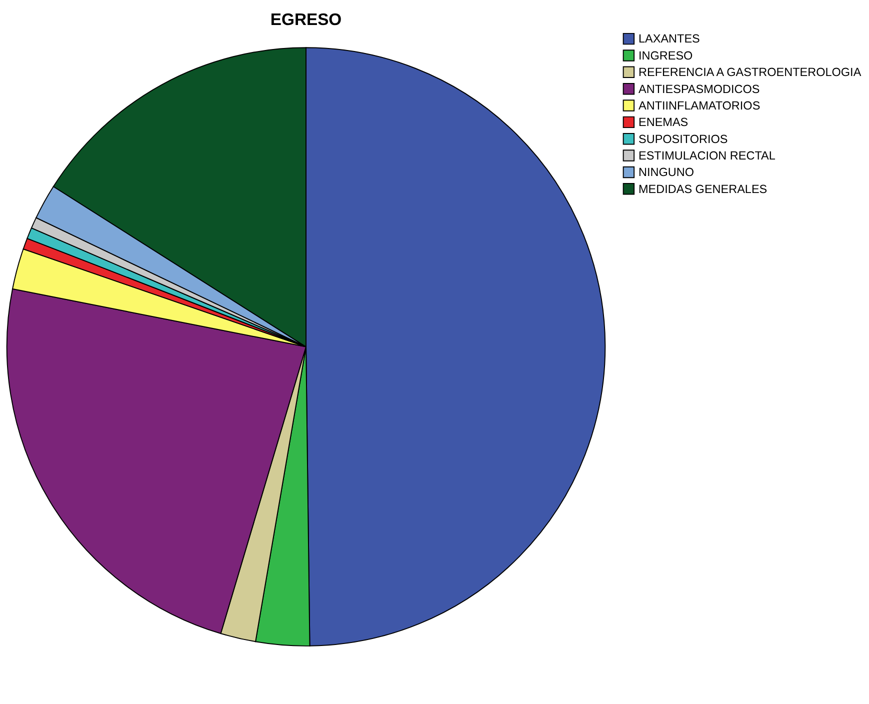 The height and width of the screenshot is (704, 869). I want to click on legend-label: ENEMAS, so click(663, 123).